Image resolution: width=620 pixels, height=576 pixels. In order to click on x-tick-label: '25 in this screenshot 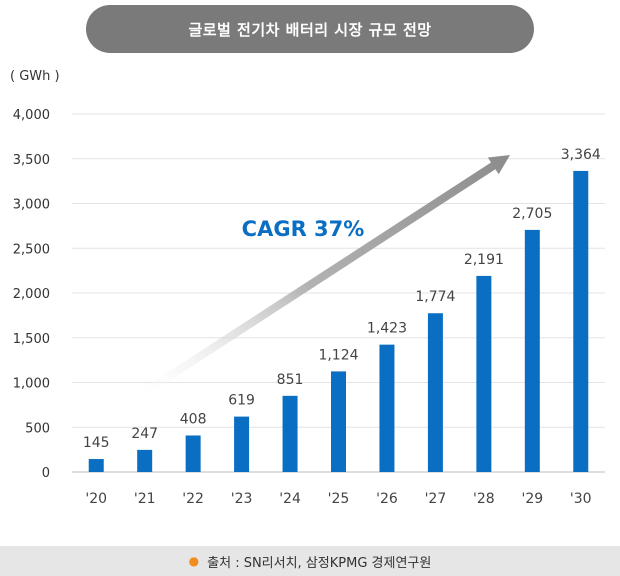, I will do `click(339, 499)`.